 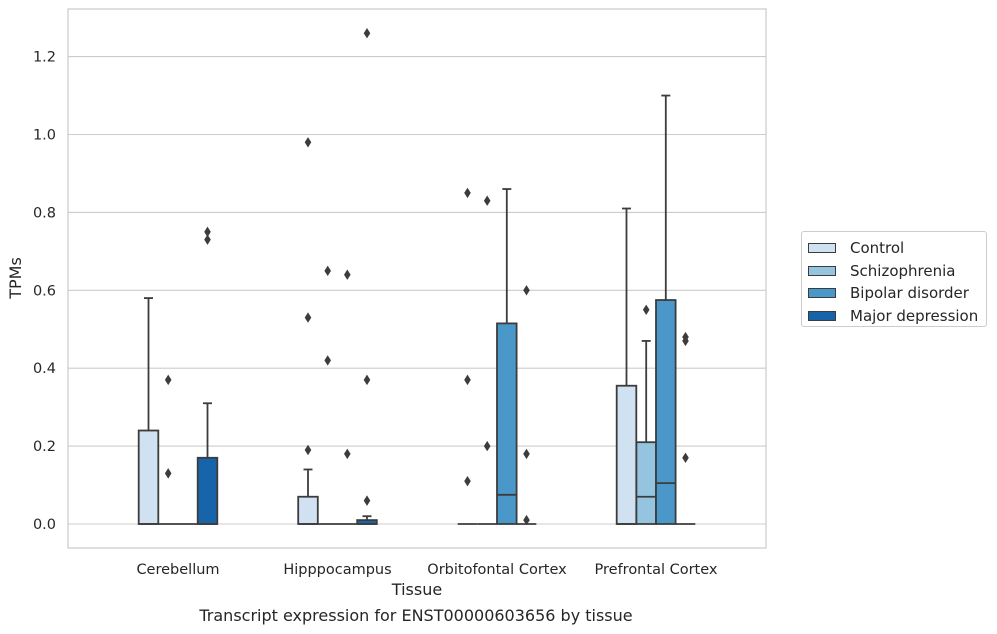 What do you see at coordinates (44, 447) in the screenshot?
I see `y-tick-label: 0.2` at bounding box center [44, 447].